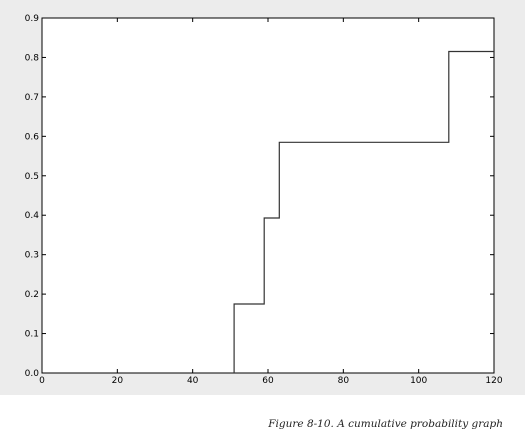 The height and width of the screenshot is (434, 525). I want to click on x-tick-label: 80, so click(344, 381).